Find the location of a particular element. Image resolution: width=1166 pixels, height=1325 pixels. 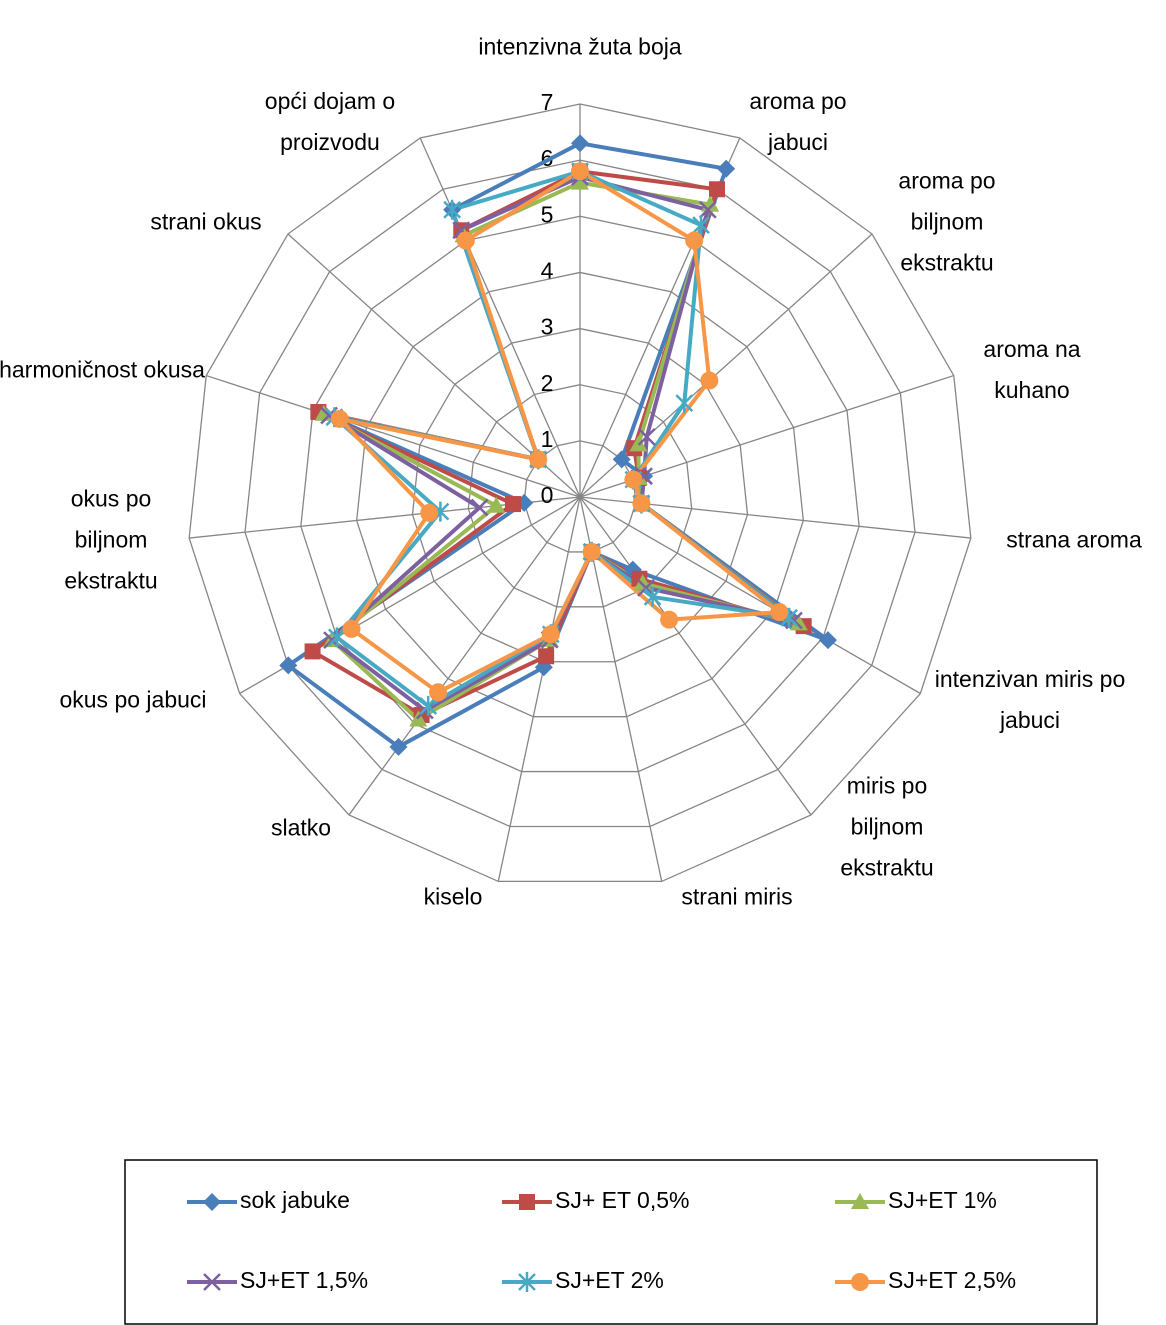

r-tick-label: 2 is located at coordinates (547, 383).